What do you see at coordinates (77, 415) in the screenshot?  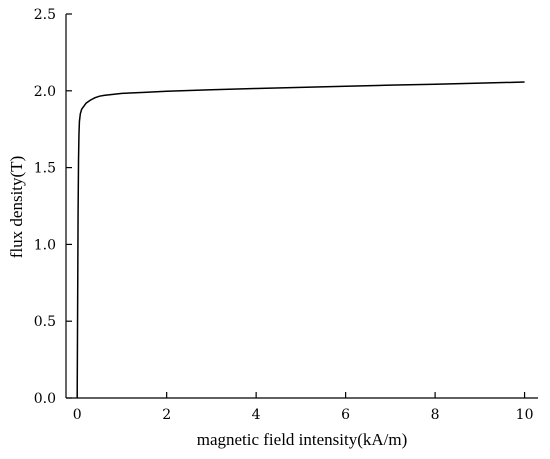 I see `x-tick-label: 0` at bounding box center [77, 415].